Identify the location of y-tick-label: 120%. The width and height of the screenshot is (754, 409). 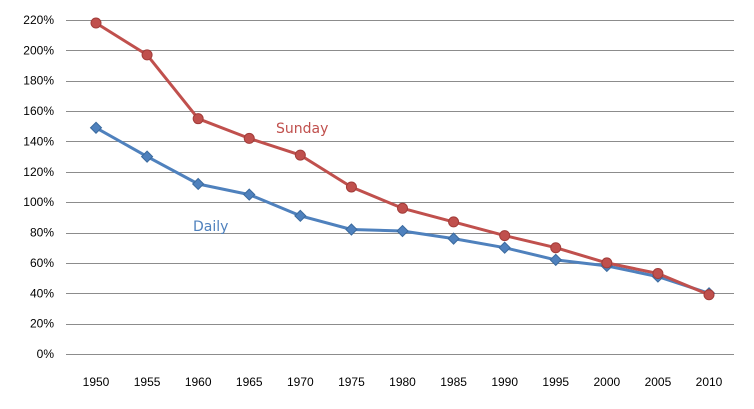
(38, 172).